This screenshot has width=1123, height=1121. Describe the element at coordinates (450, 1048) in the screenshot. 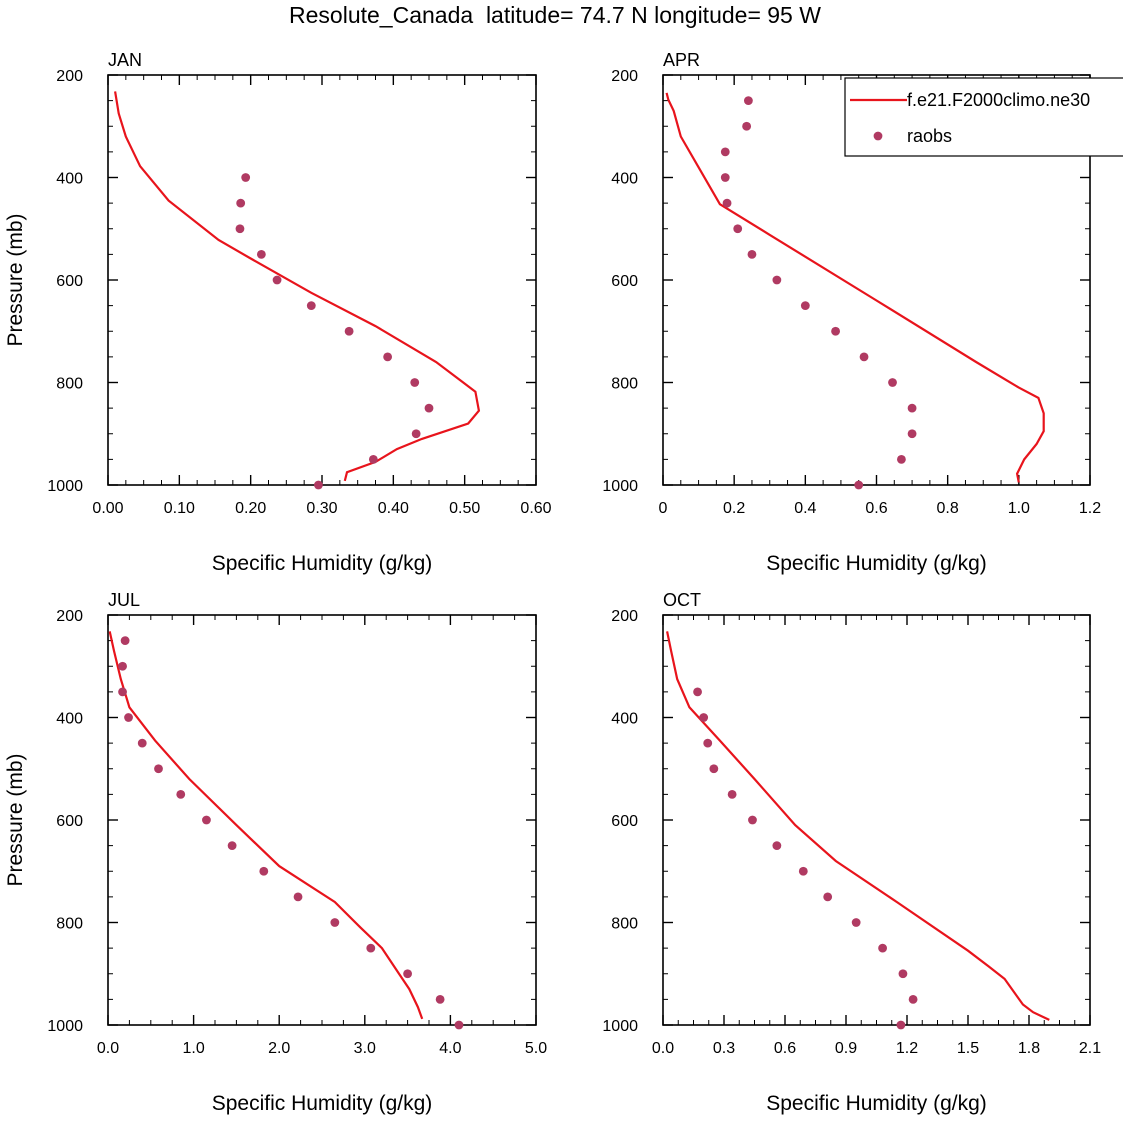

I see `x-tick-label: 4.0` at that location.